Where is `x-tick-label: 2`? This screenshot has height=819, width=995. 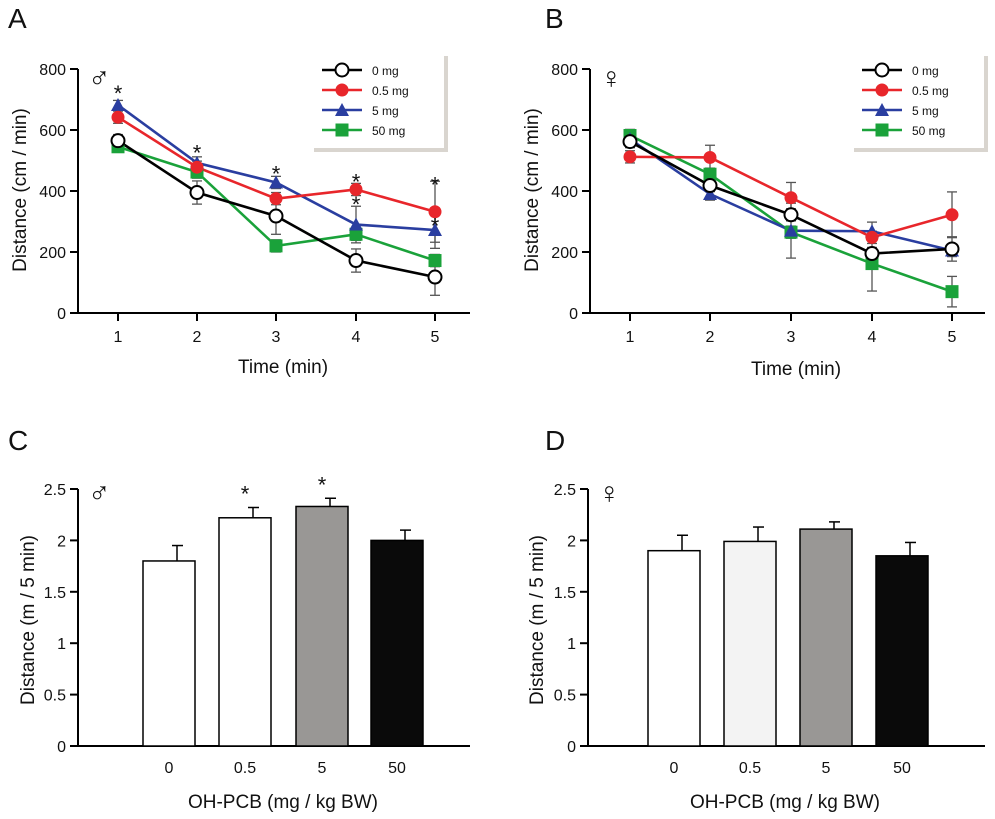 x-tick-label: 2 is located at coordinates (710, 337).